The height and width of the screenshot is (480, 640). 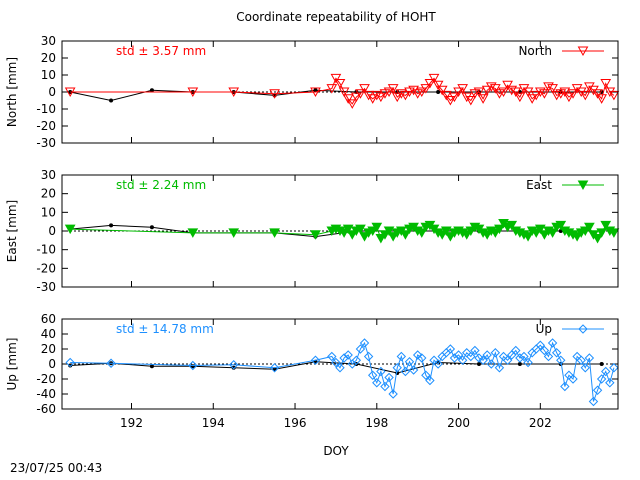 I want to click on east-ytick-label: 0, so click(x=52, y=231).